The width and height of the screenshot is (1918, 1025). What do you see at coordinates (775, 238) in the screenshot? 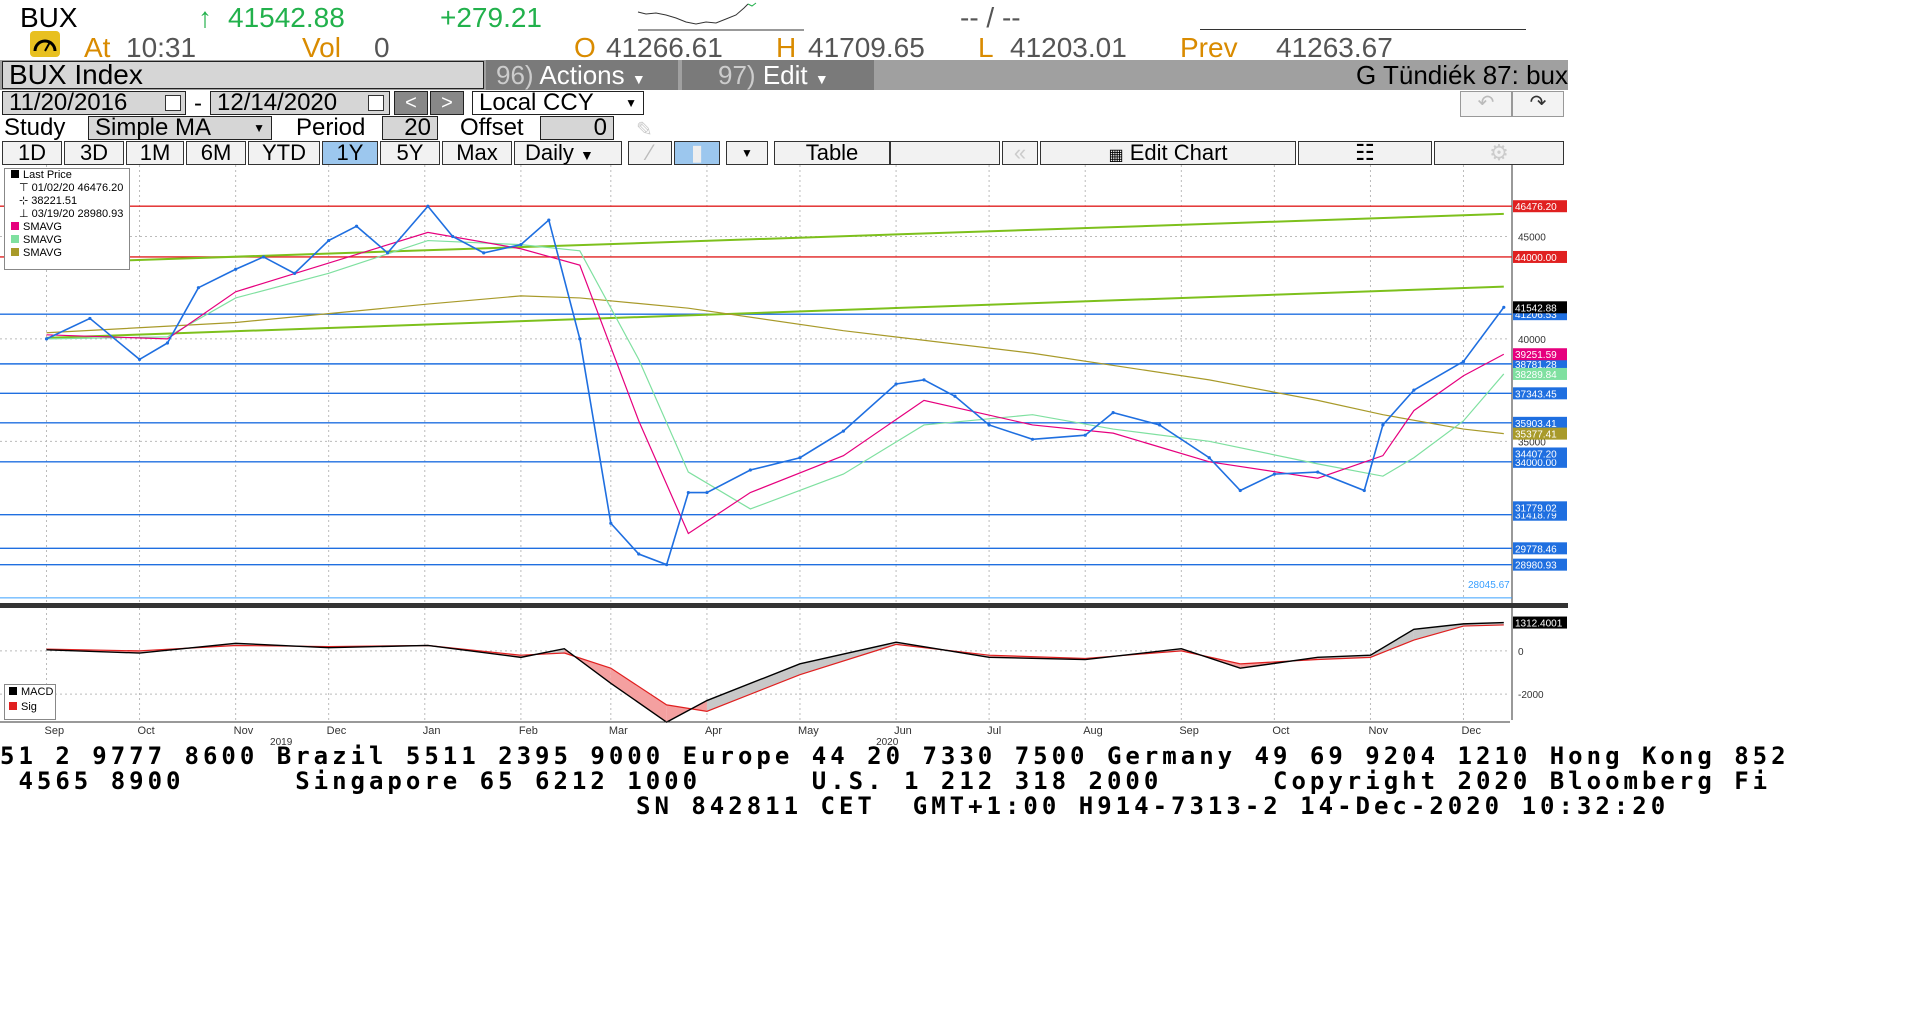
I see `trendline` at bounding box center [775, 238].